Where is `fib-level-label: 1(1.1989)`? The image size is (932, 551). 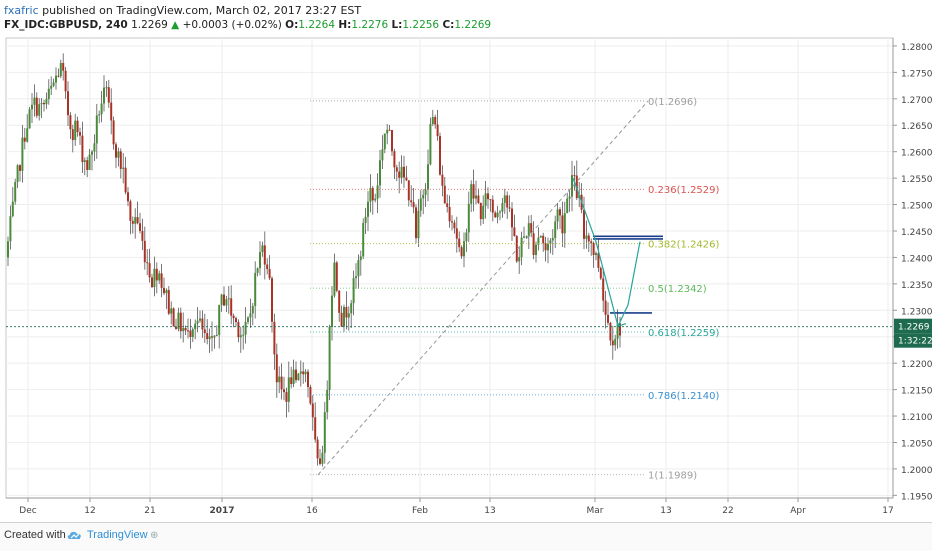 fib-level-label: 1(1.1989) is located at coordinates (672, 476).